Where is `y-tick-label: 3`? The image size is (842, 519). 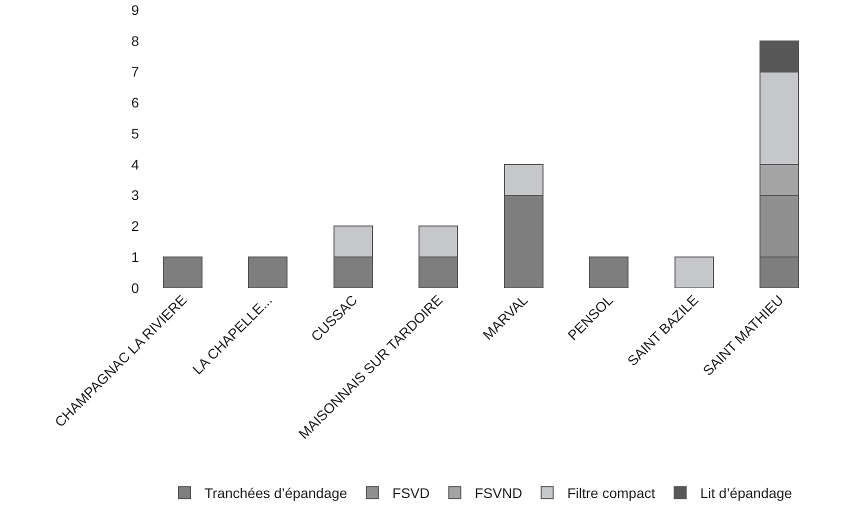 y-tick-label: 3 is located at coordinates (135, 195).